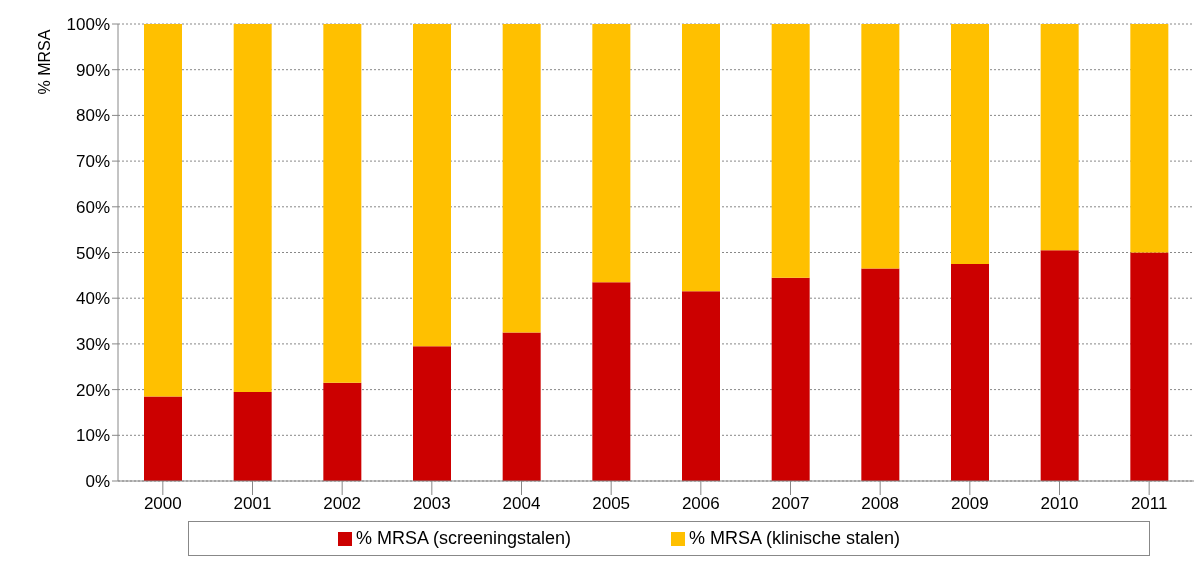  Describe the element at coordinates (463, 538) in the screenshot. I see `legend-label: % MRSA (screeningstalen)` at that location.